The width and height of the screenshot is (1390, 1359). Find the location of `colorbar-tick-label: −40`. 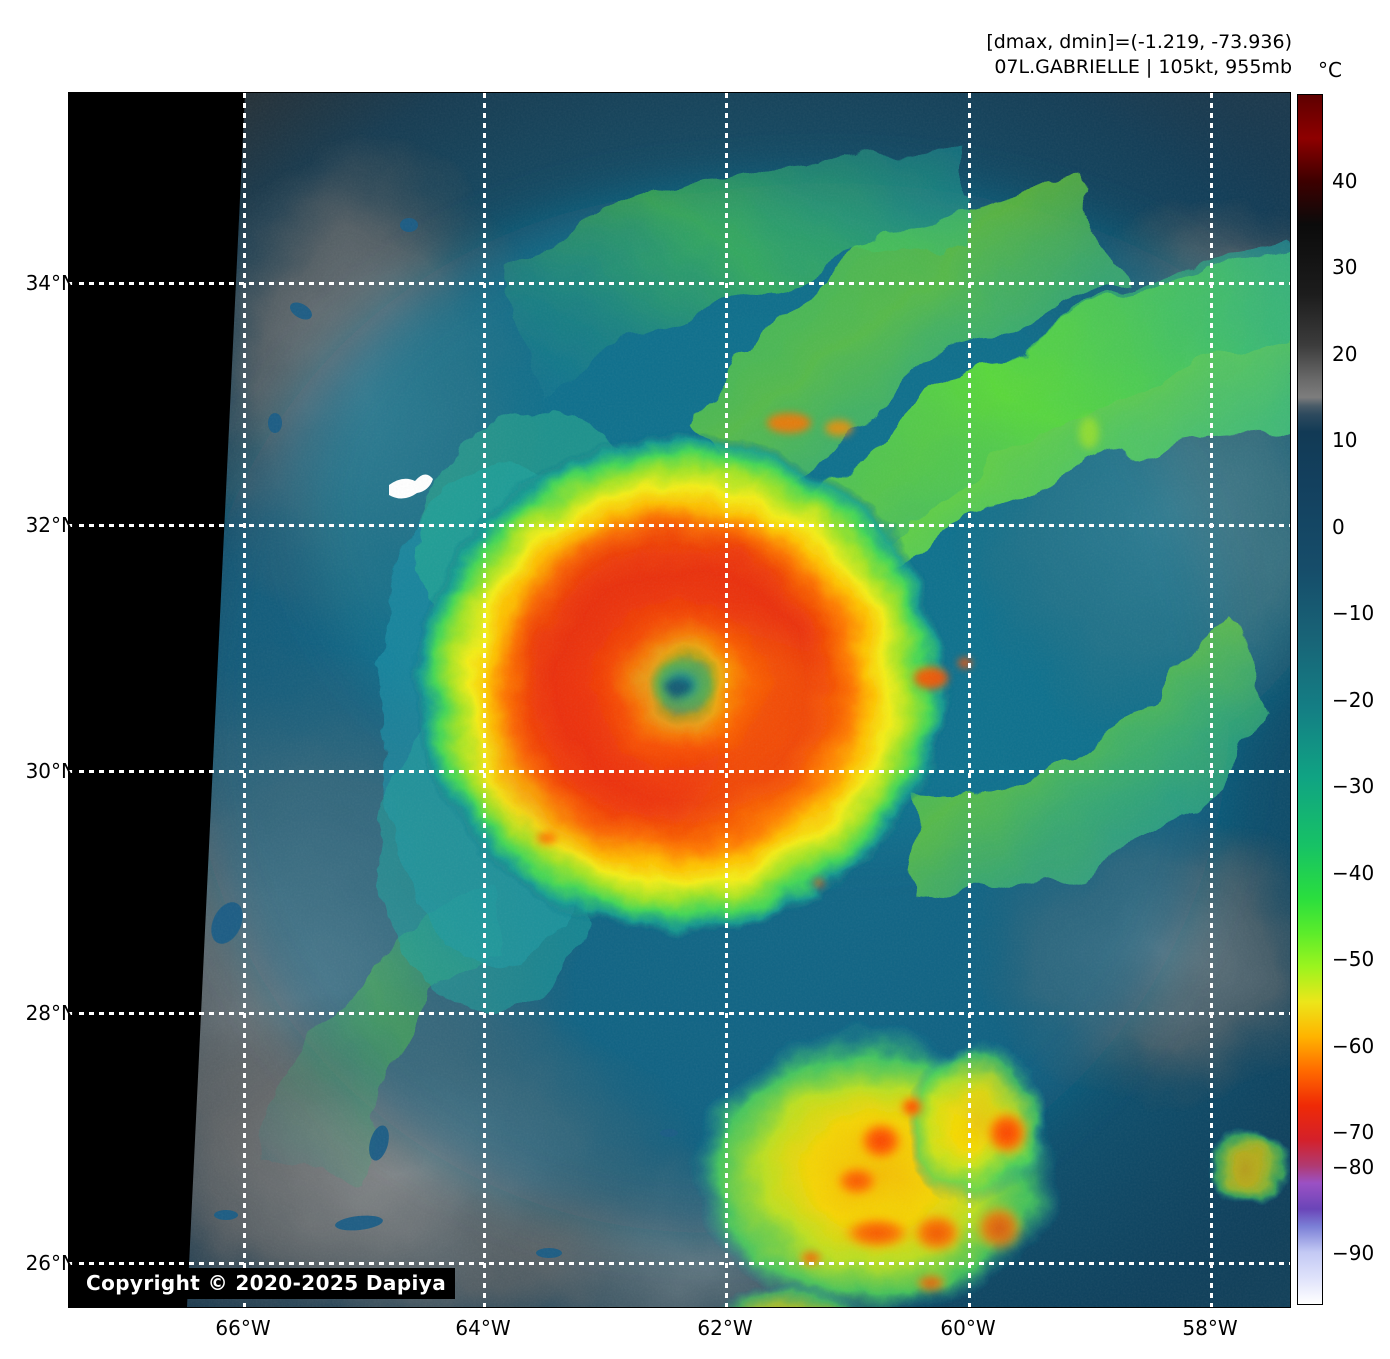

colorbar-tick-label: −40 is located at coordinates (1353, 873).